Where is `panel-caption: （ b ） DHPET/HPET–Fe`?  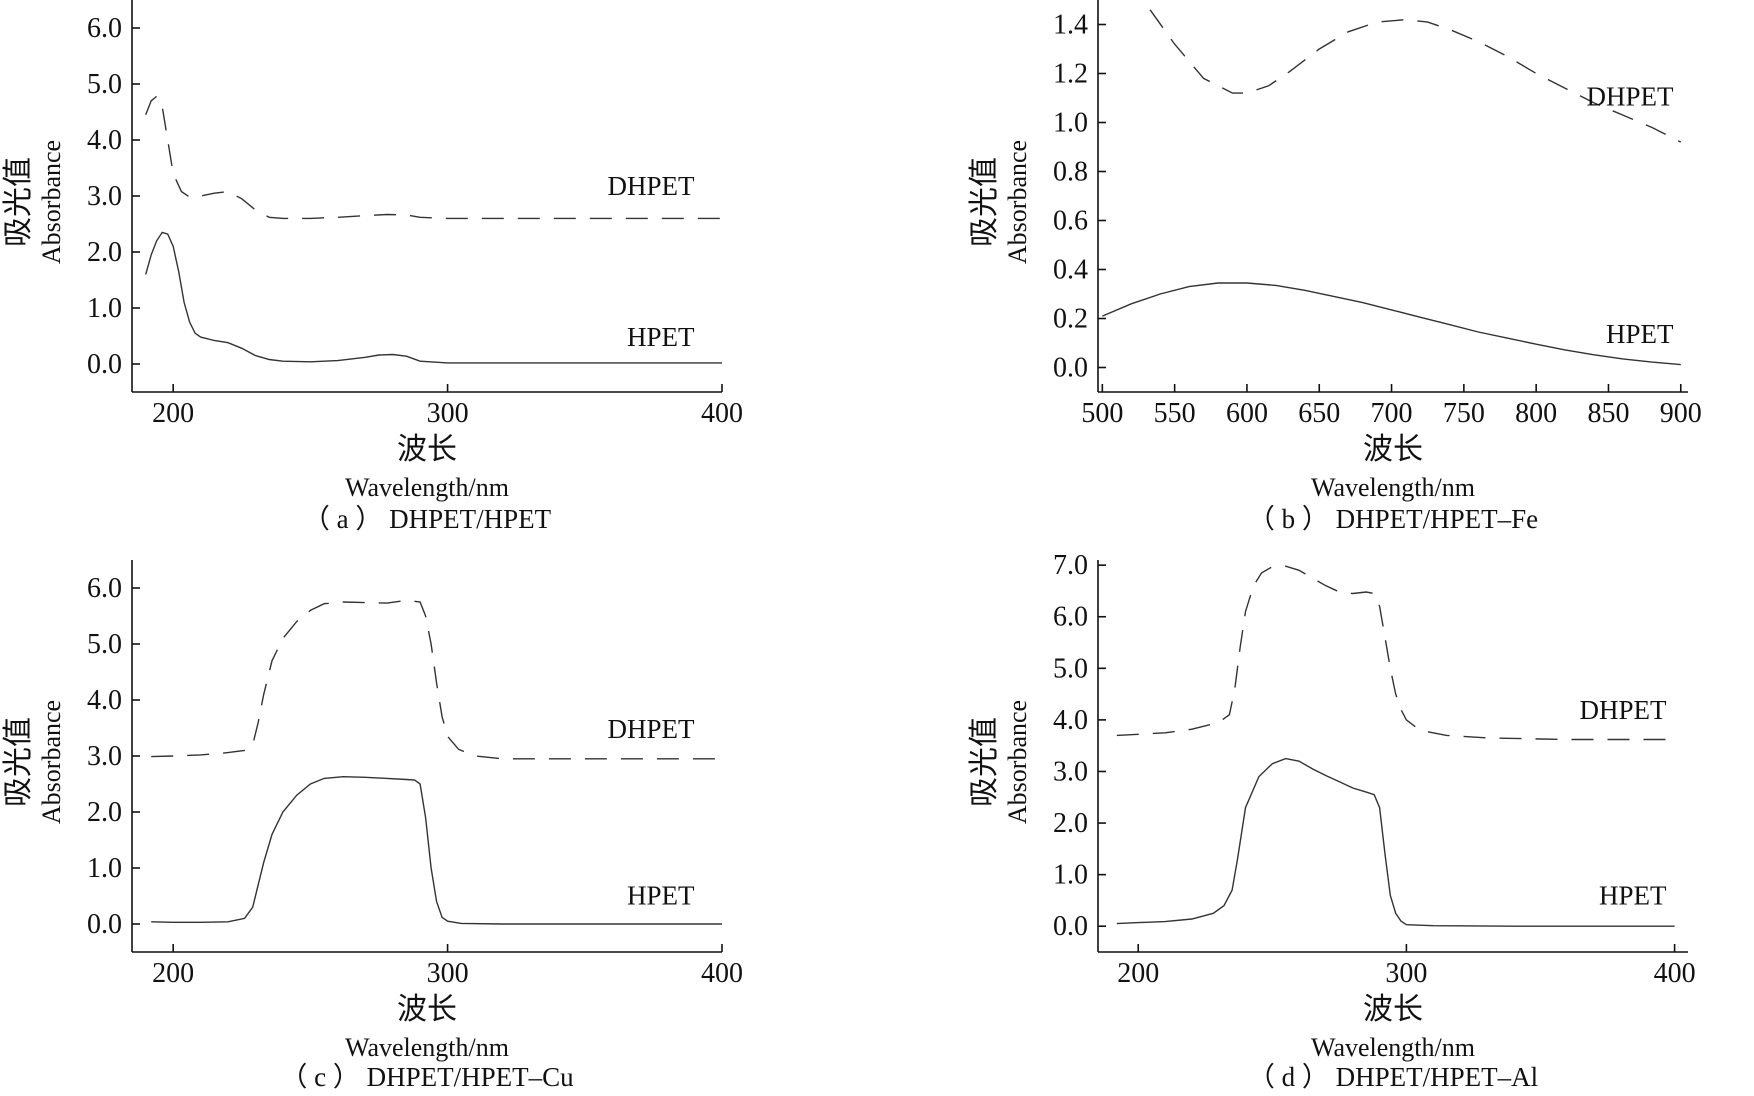
panel-caption: （ b ） DHPET/HPET–Fe is located at coordinates (1393, 519).